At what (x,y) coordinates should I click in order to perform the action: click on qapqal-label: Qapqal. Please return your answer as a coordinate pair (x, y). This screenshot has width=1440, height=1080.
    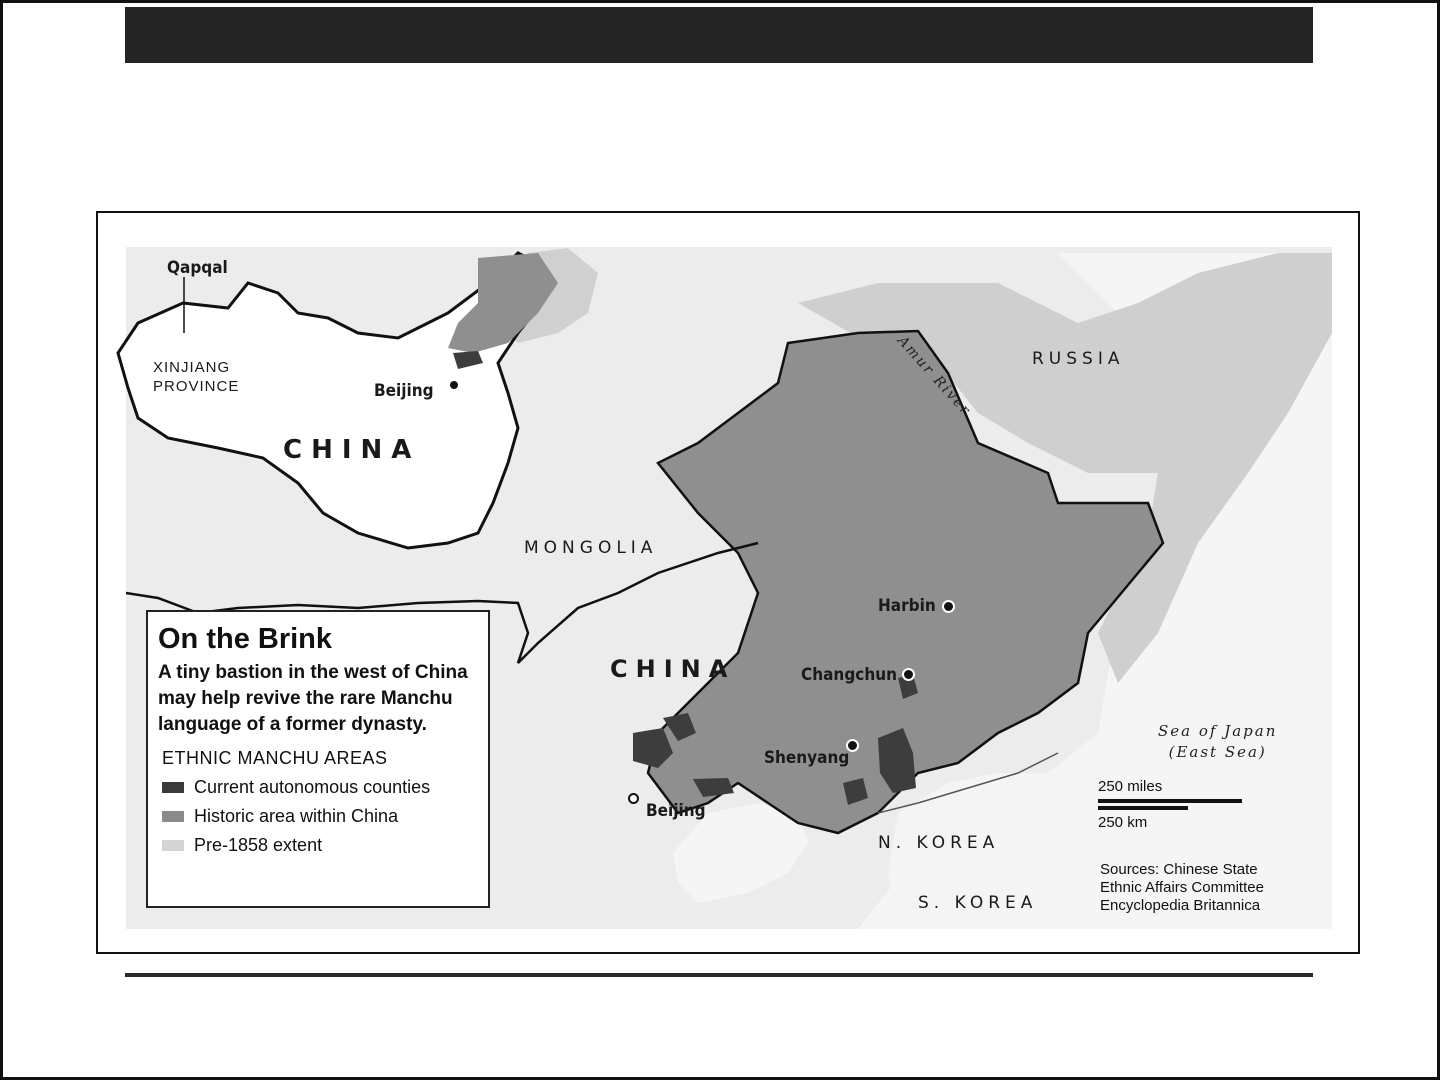
    Looking at the image, I should click on (197, 268).